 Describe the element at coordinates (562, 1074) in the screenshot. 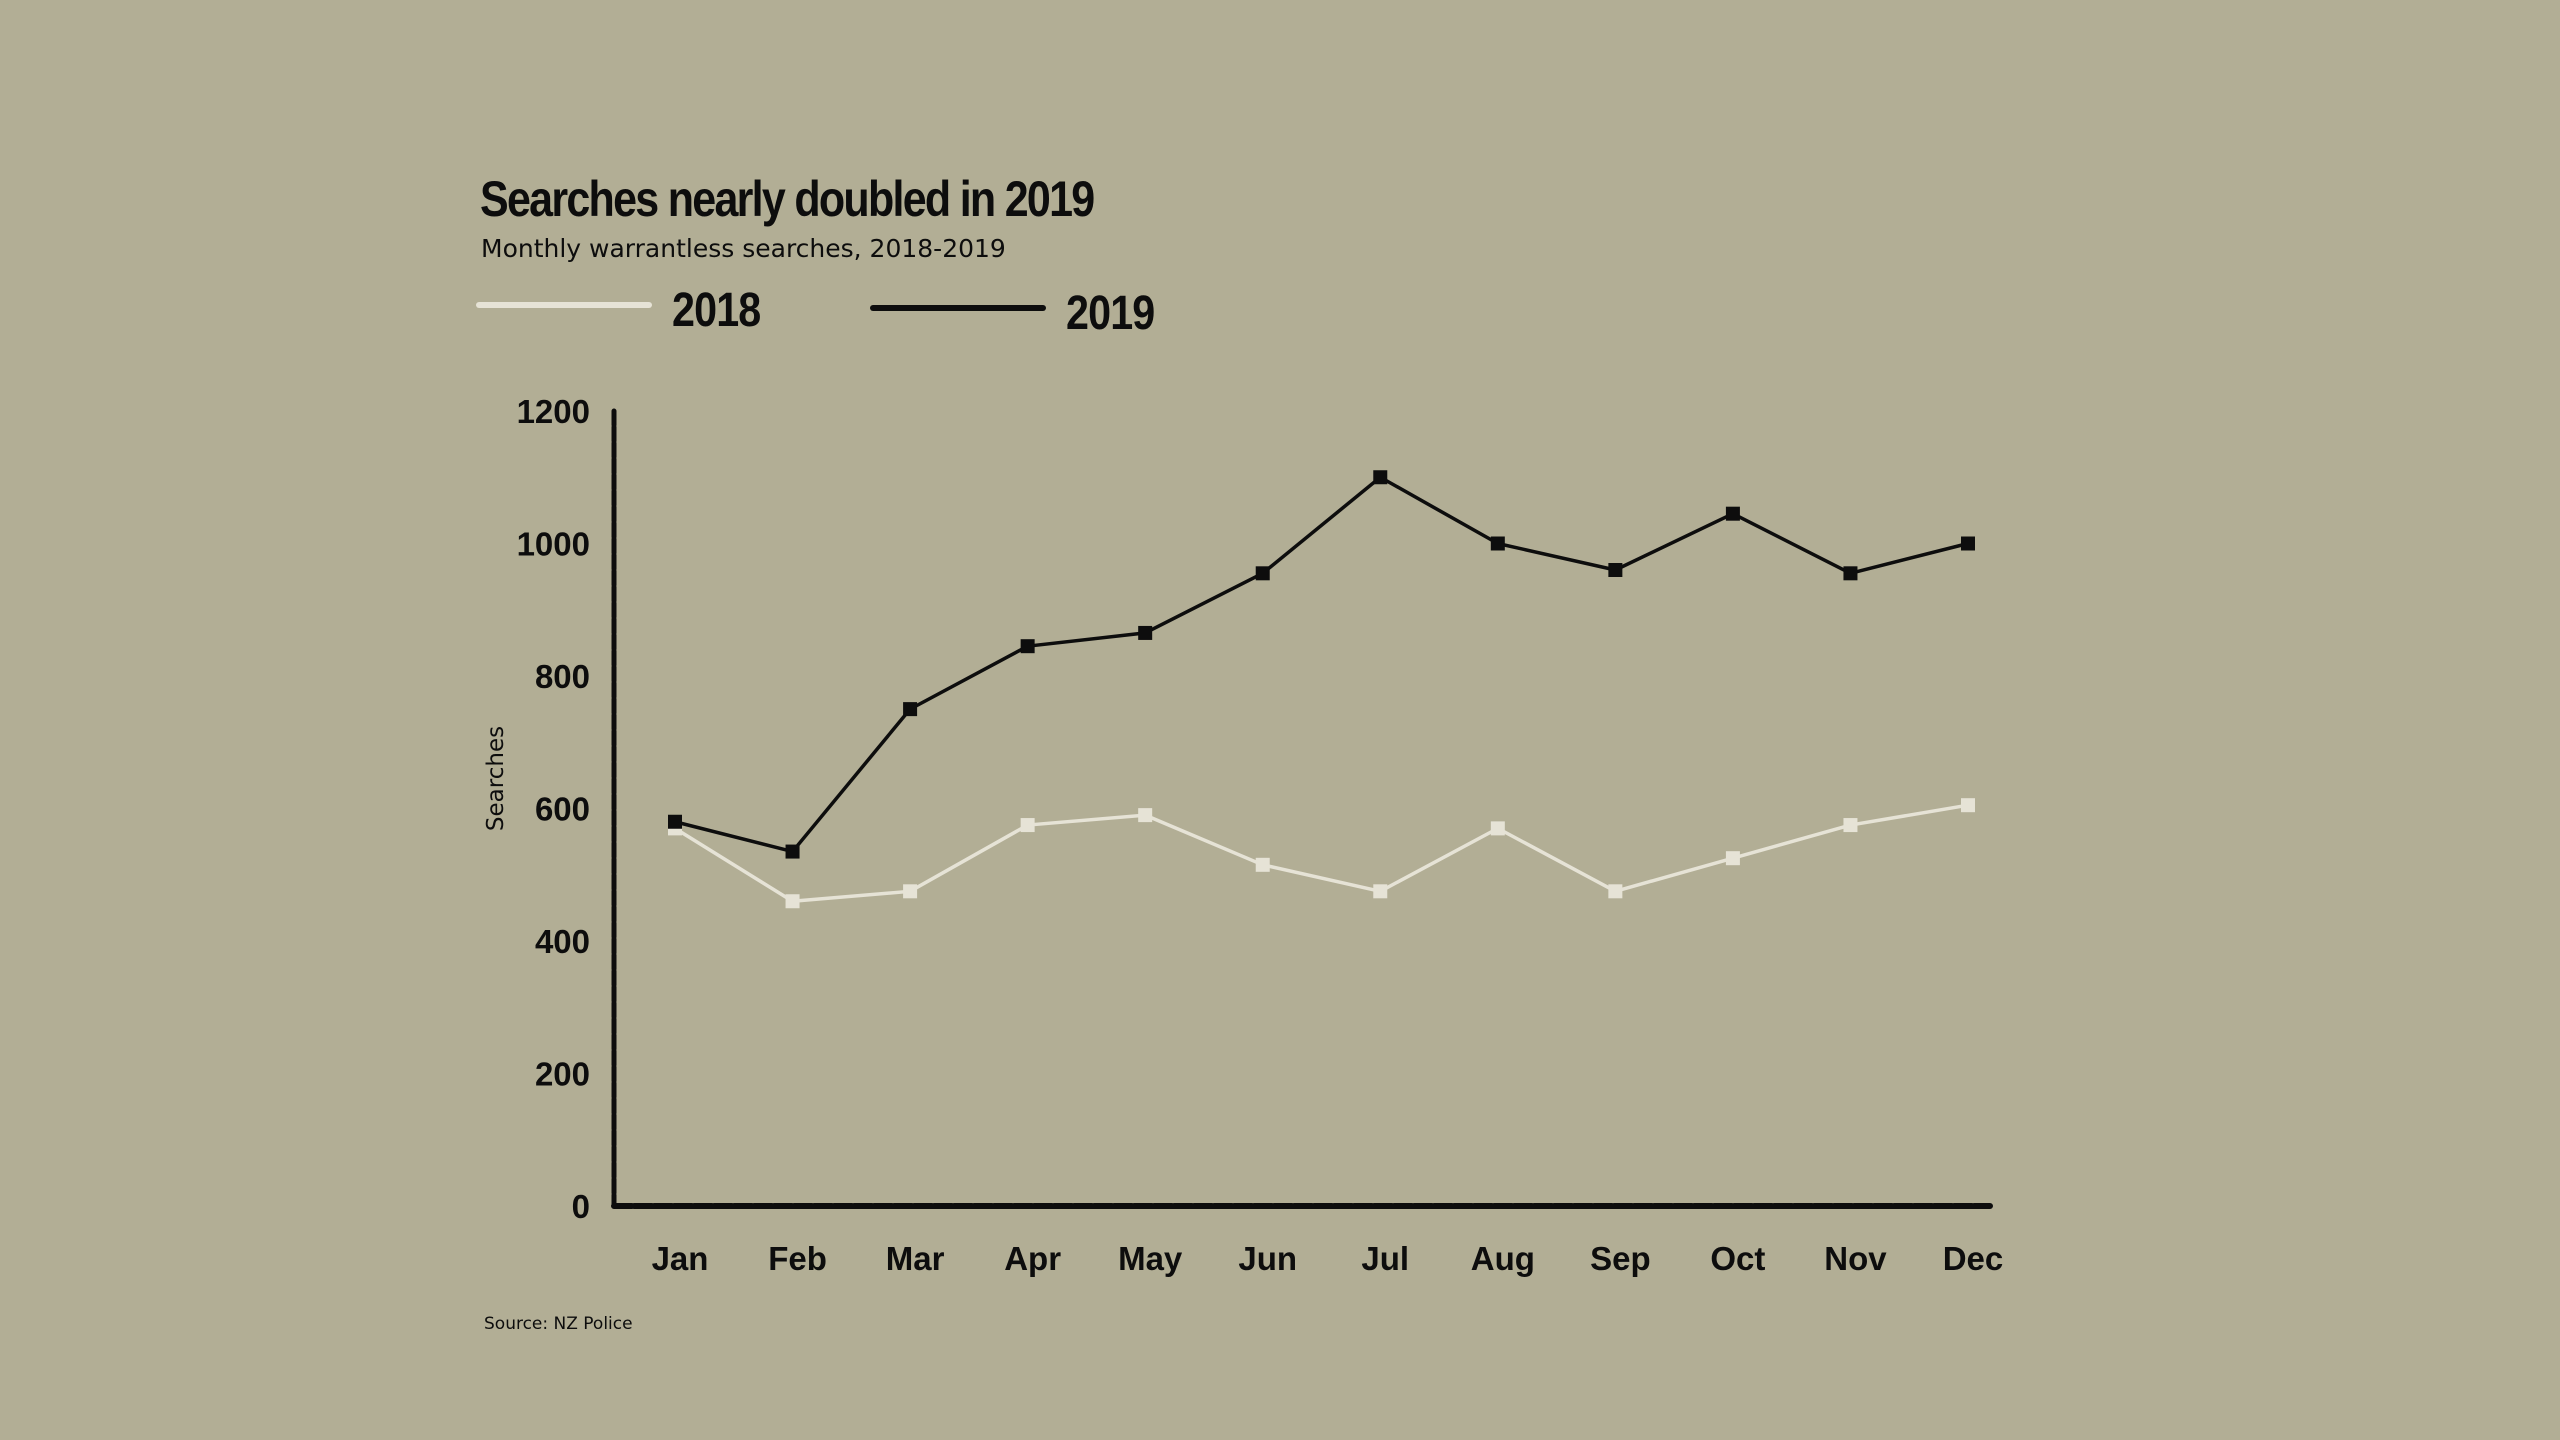

I see `y-tick-label: 200` at that location.